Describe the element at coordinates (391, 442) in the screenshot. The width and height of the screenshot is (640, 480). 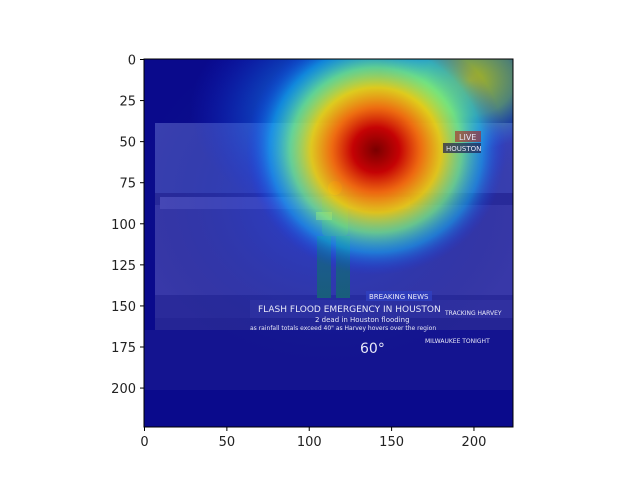
I see `x-tick-label: 150` at that location.